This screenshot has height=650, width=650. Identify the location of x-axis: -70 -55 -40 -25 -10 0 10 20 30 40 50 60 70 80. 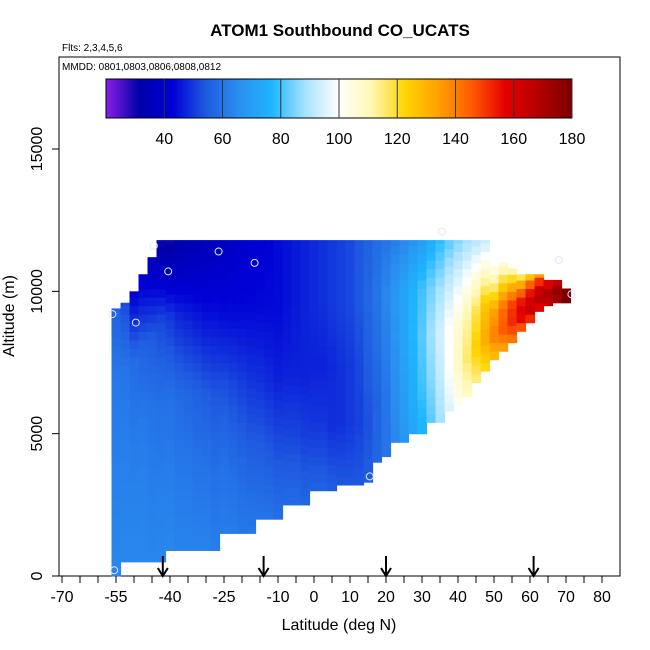
(330, 591).